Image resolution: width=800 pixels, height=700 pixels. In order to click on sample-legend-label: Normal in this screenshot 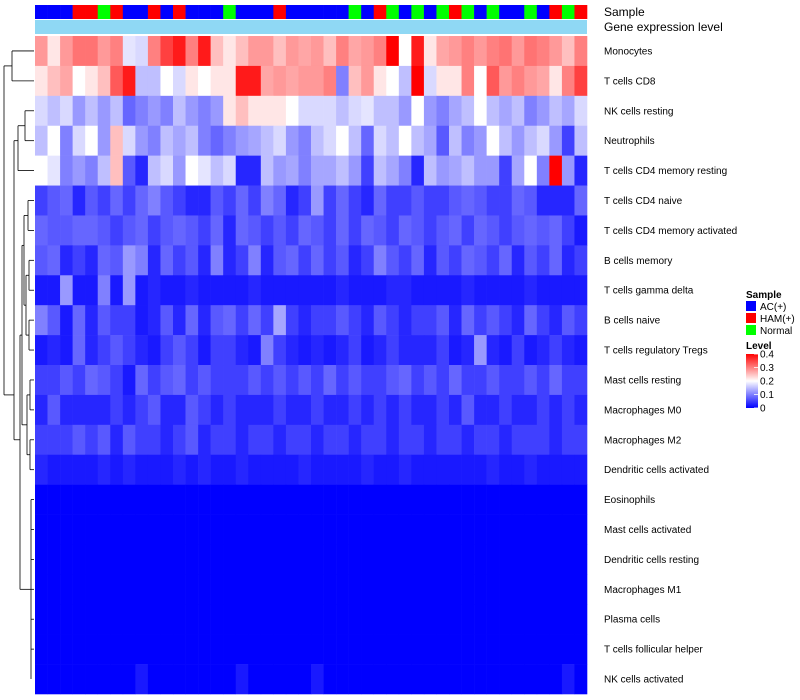, I will do `click(776, 331)`.